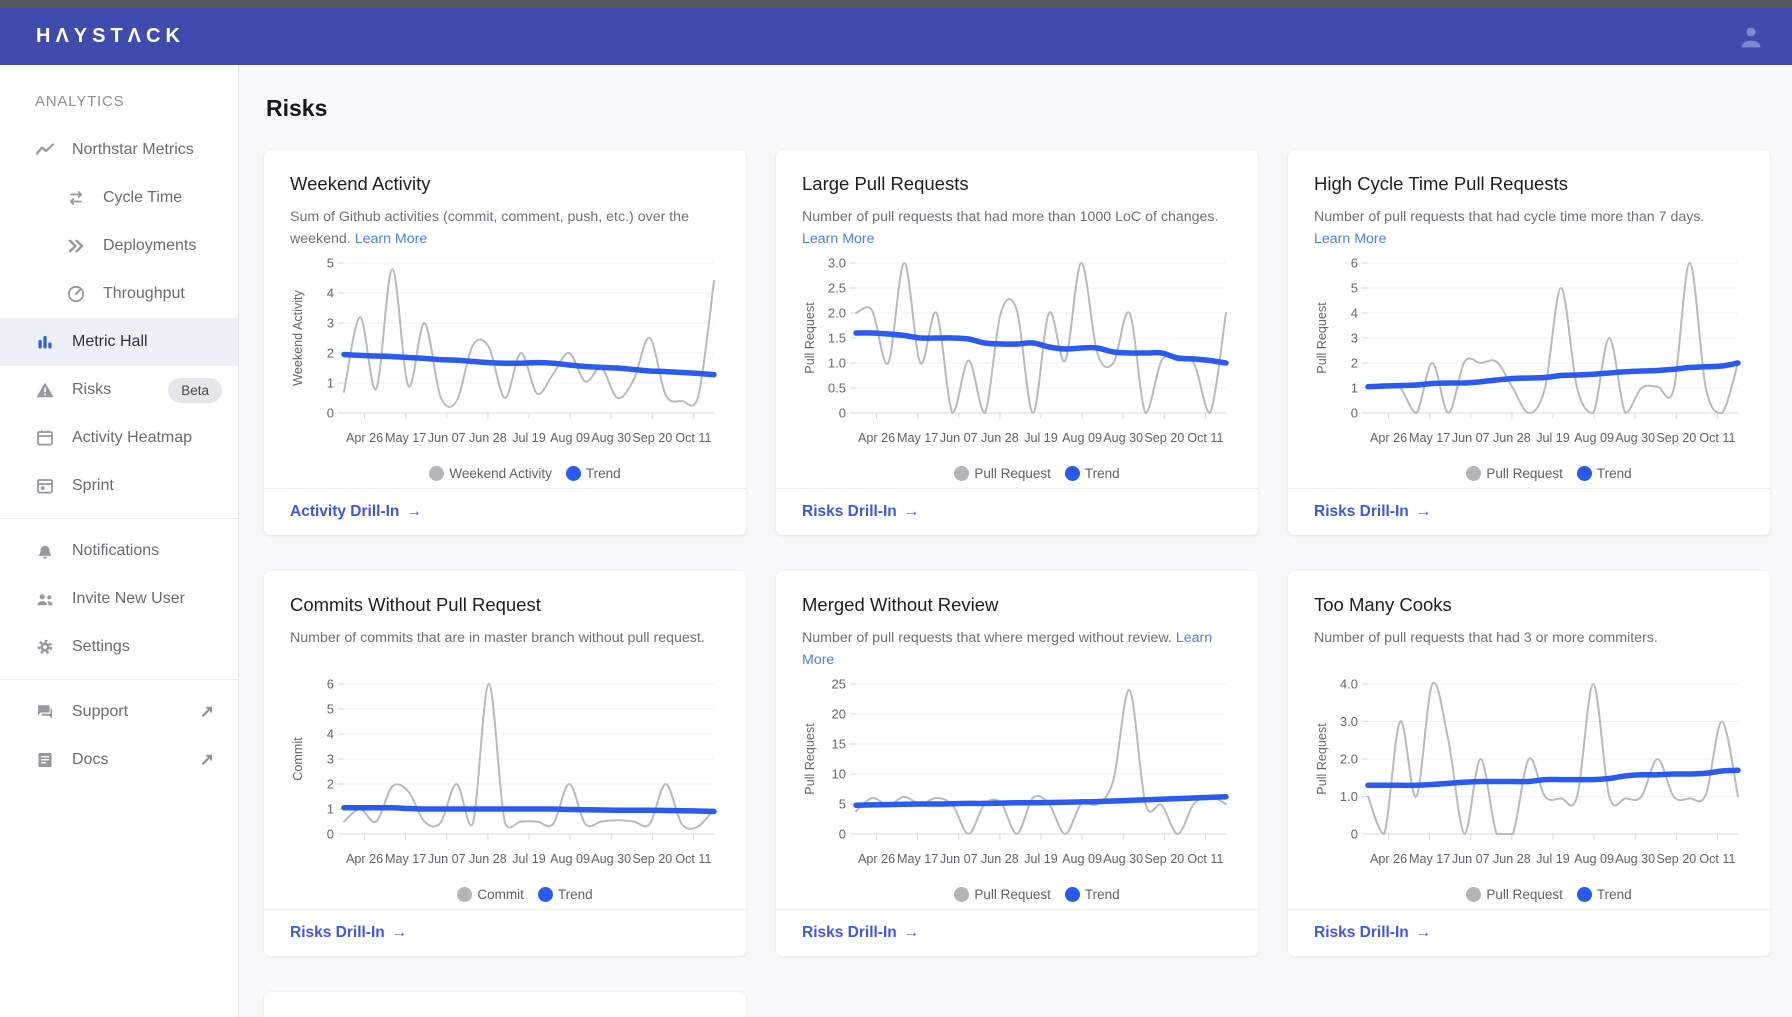 The image size is (1792, 1017). What do you see at coordinates (1349, 684) in the screenshot?
I see `svg-text: 4.0` at bounding box center [1349, 684].